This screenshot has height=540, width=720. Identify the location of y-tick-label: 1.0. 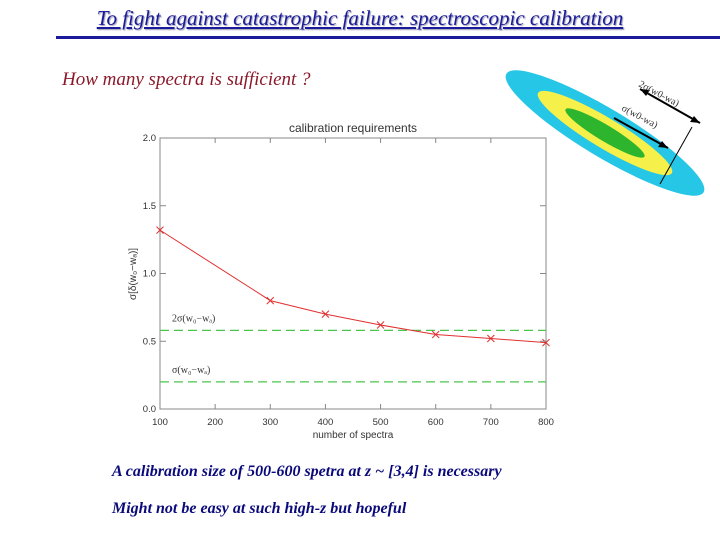
(149, 274).